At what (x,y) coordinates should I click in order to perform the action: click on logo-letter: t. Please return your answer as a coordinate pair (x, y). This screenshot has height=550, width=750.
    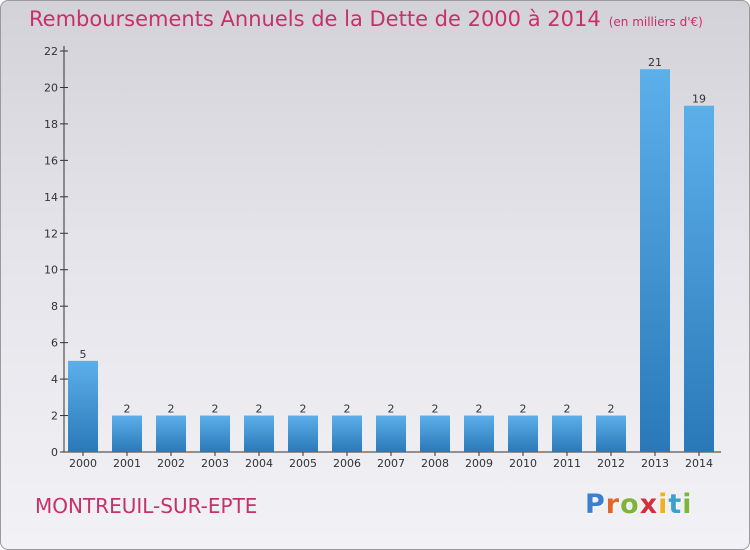
    Looking at the image, I should click on (675, 504).